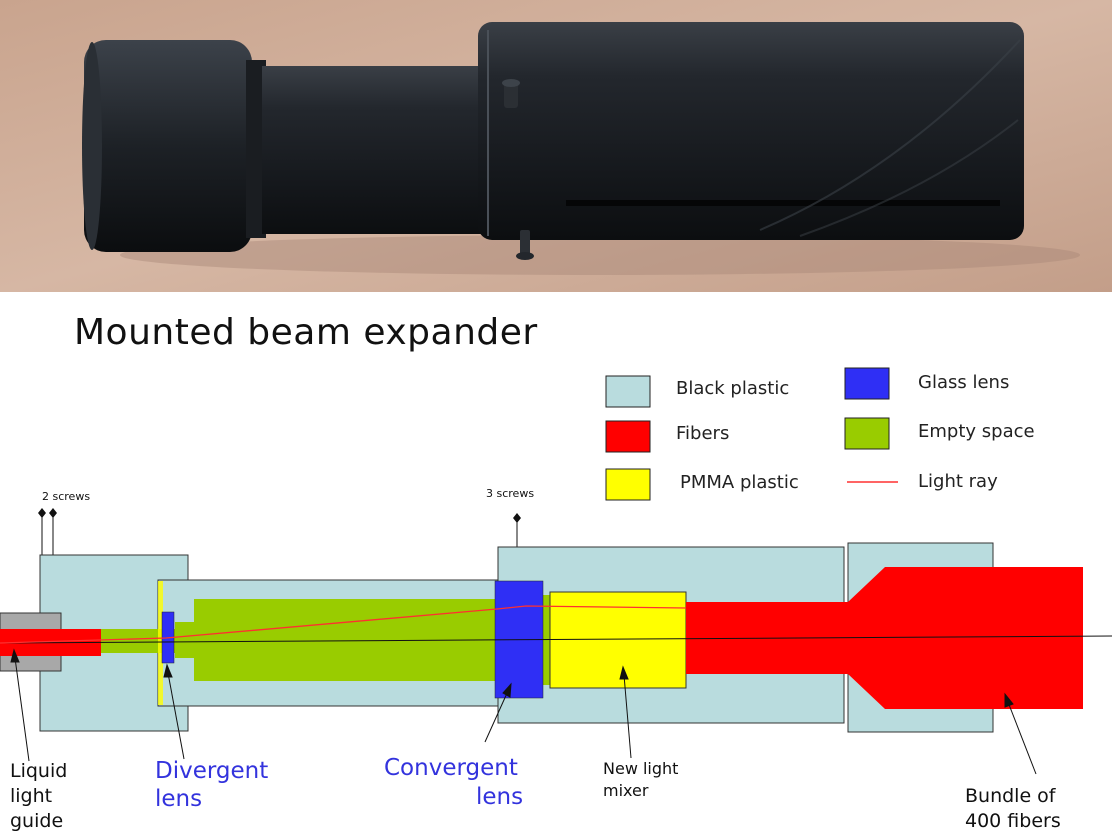  Describe the element at coordinates (211, 771) in the screenshot. I see `svg-text: Divergent` at that location.